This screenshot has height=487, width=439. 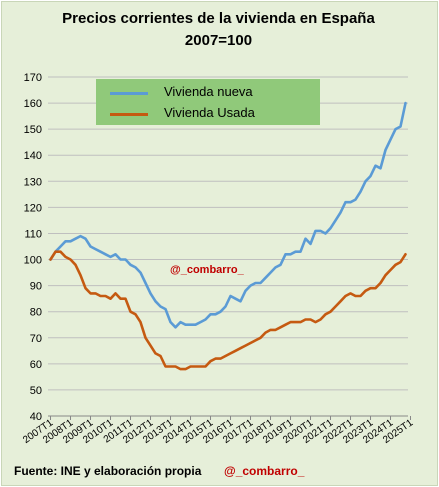 What do you see at coordinates (218, 40) in the screenshot?
I see `chart-subtitle: 2007=100` at bounding box center [218, 40].